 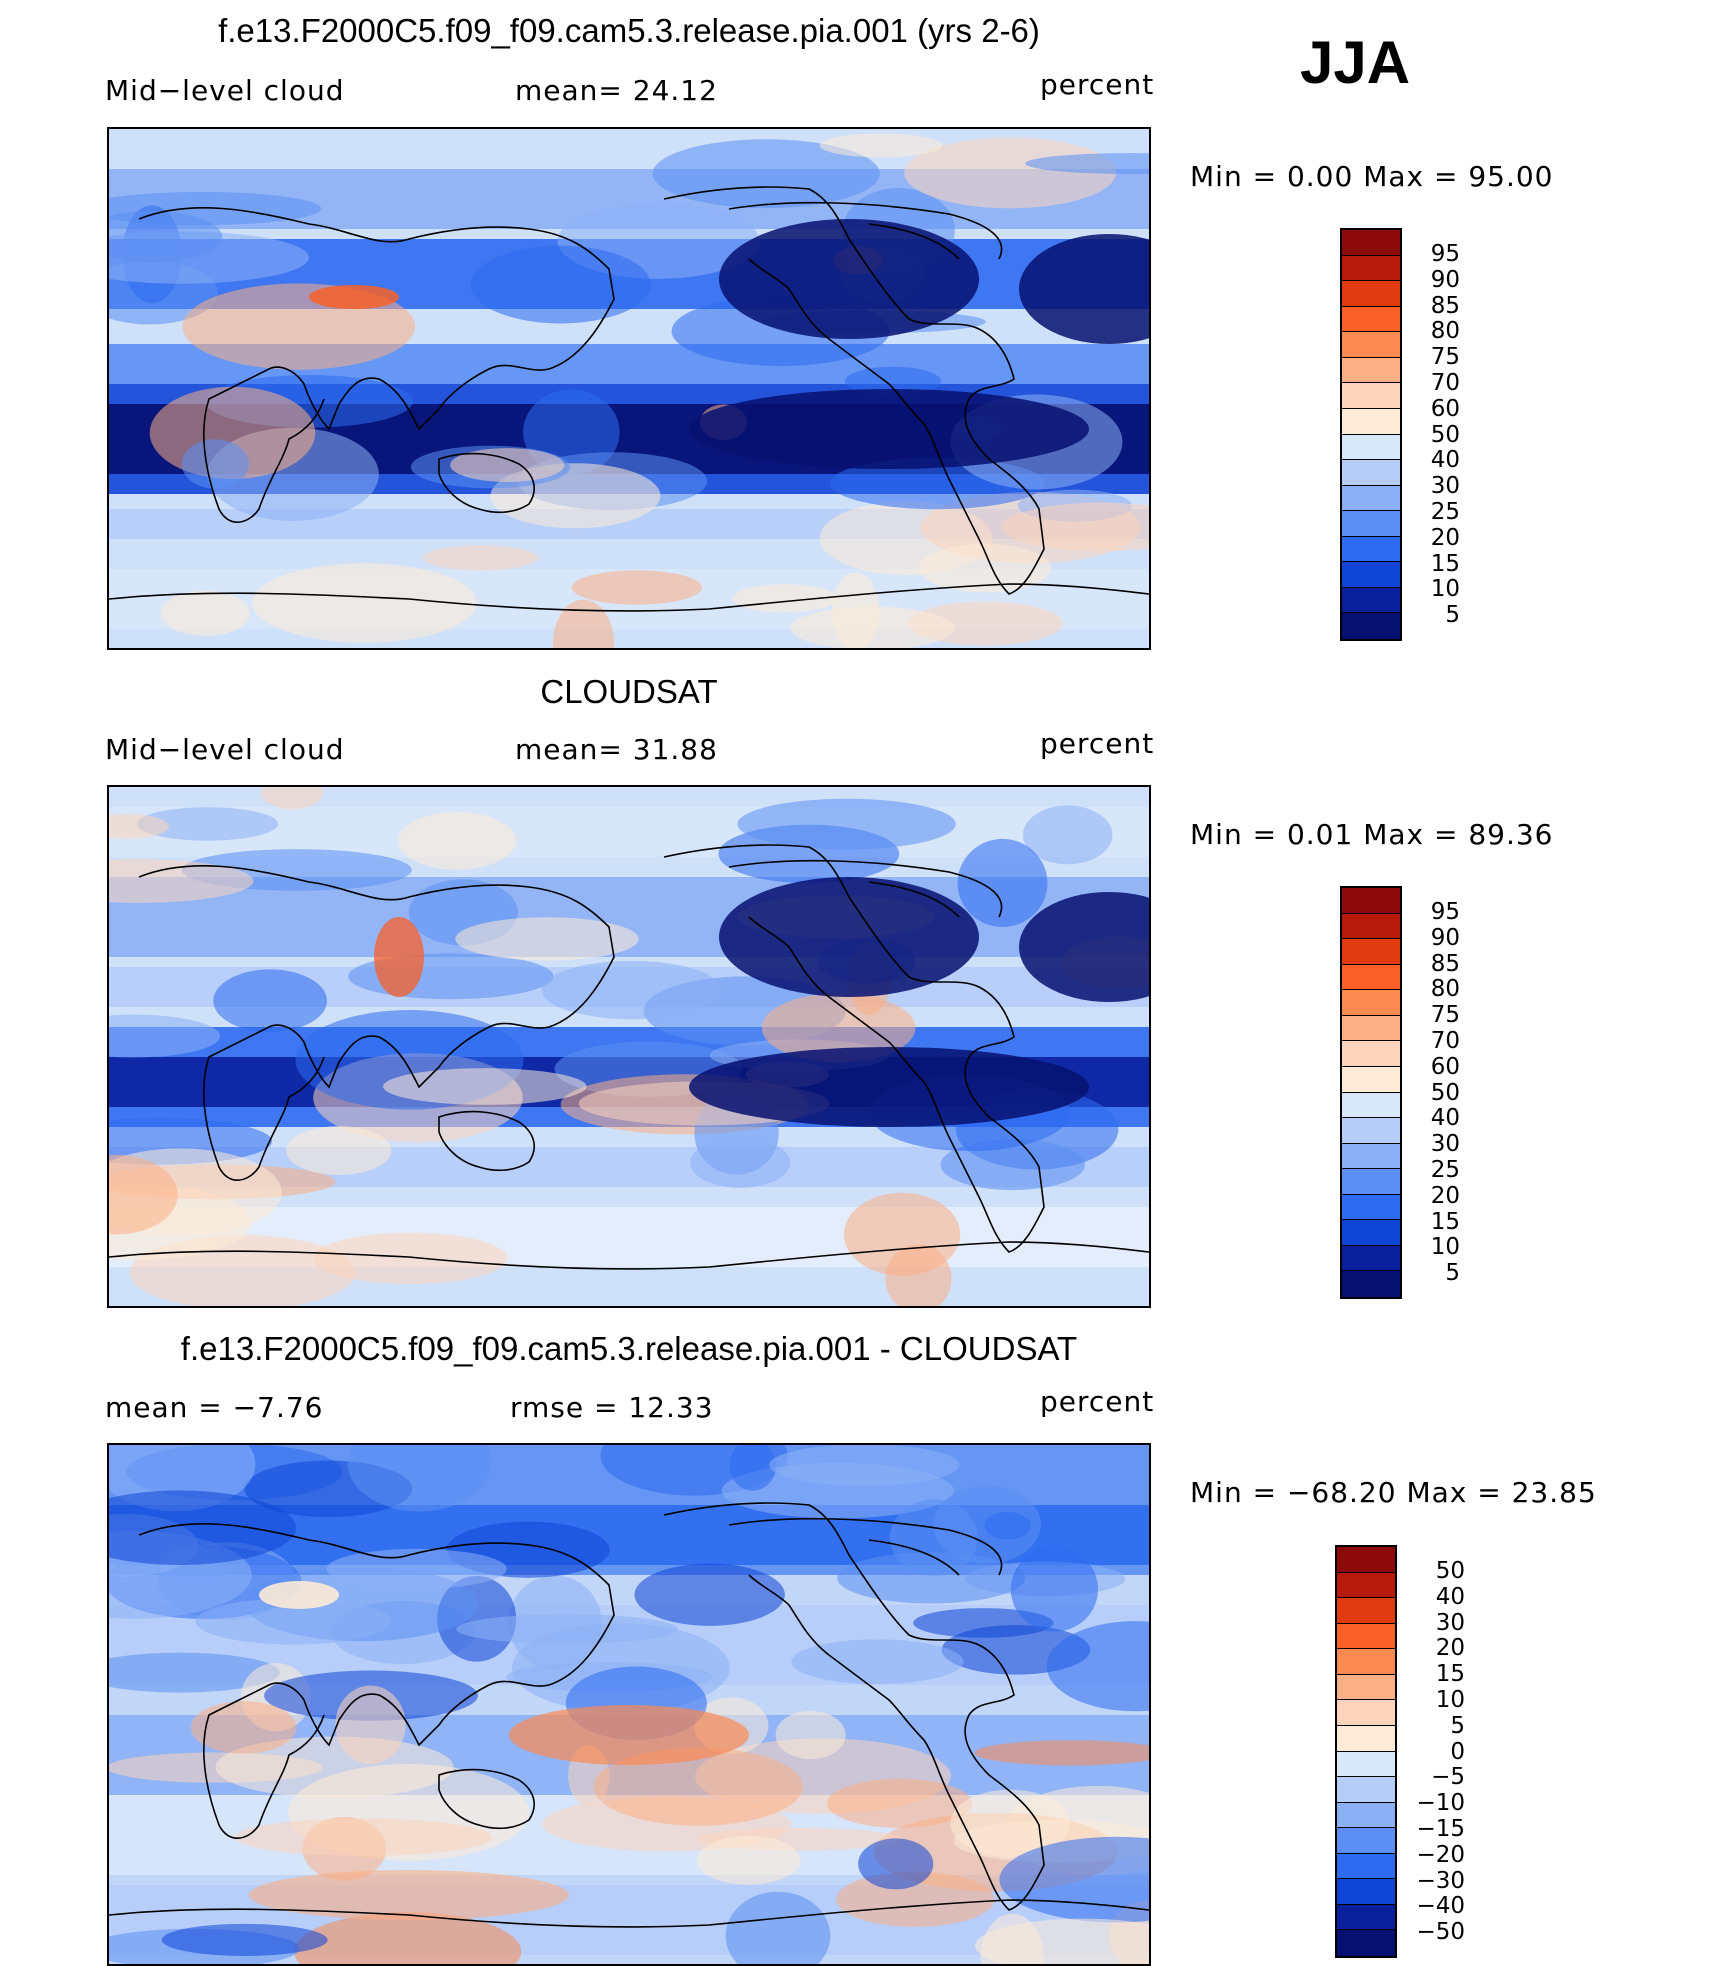 I want to click on panel-3-minmax: Min = −68.20 Max = 23.85, so click(x=1393, y=1492).